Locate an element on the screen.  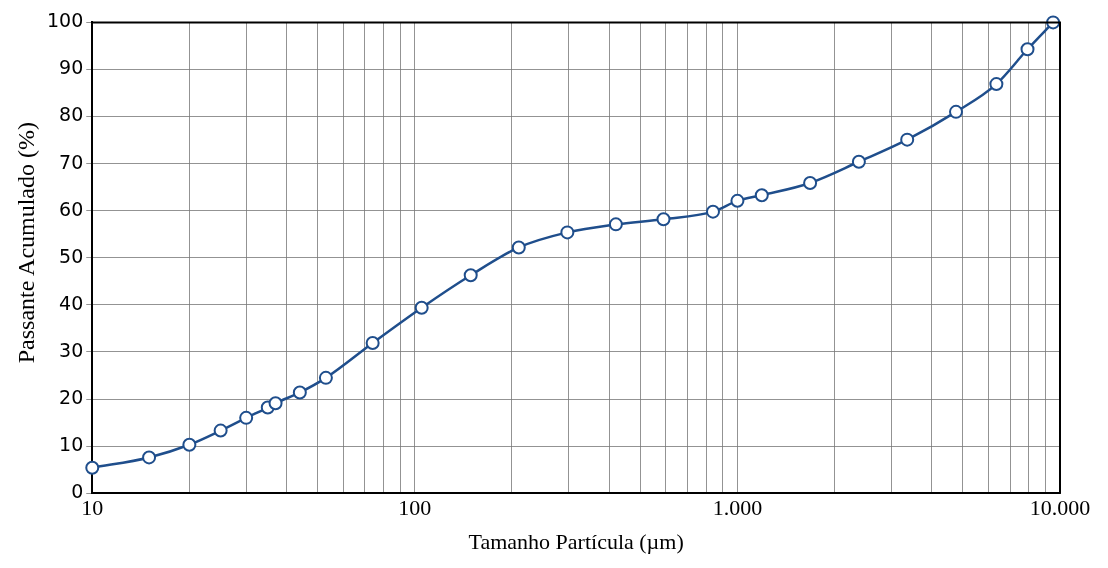
y-tick-label: 50 is located at coordinates (71, 255).